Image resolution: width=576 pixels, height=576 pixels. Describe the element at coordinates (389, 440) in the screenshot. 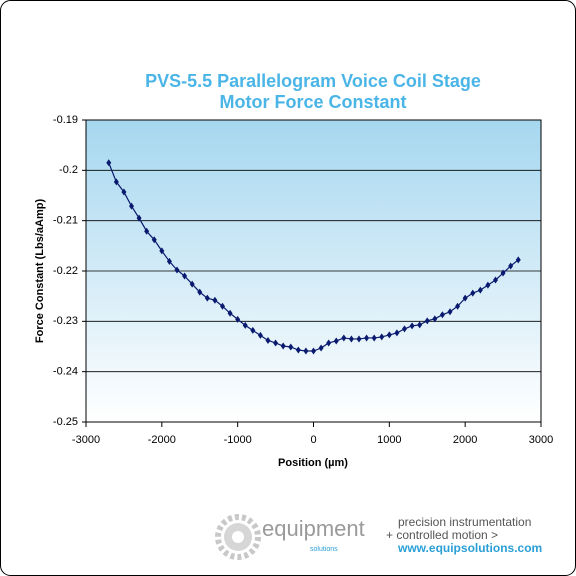

I see `x-tick-label: 1000` at that location.